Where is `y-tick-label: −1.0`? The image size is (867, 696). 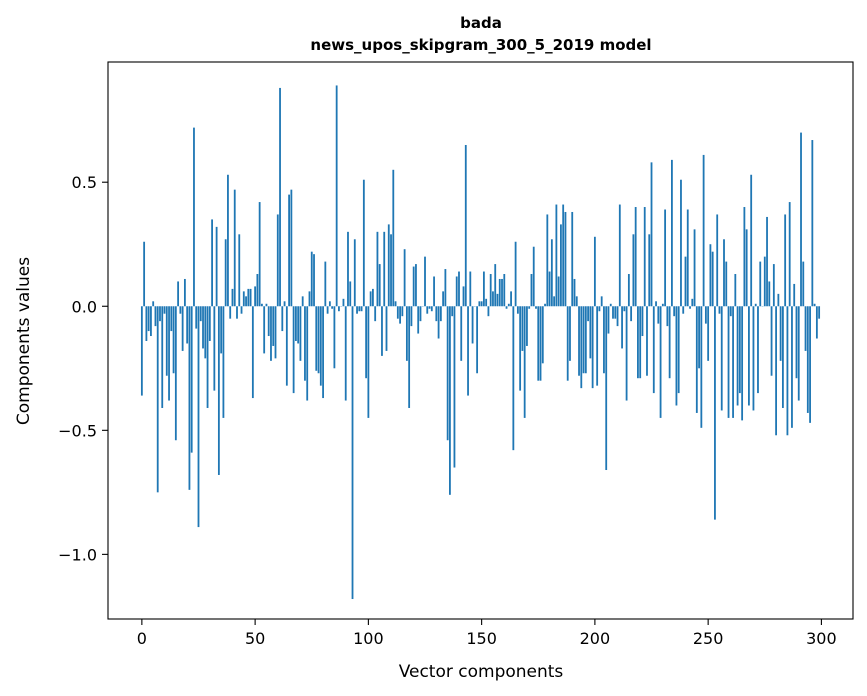 y-tick-label: −1.0 is located at coordinates (77, 554).